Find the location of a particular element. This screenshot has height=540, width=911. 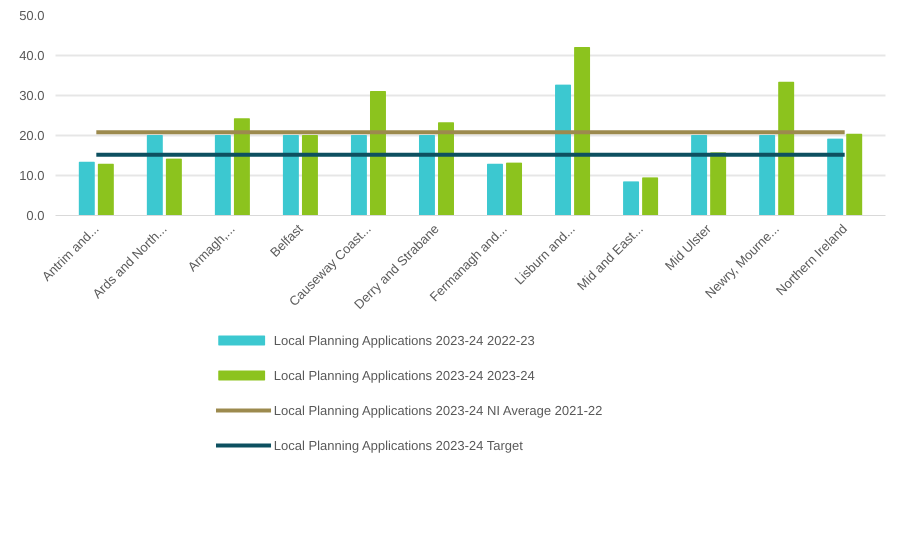

legend-label: Local Planning Applications 2023-24 2023-24 is located at coordinates (404, 375).